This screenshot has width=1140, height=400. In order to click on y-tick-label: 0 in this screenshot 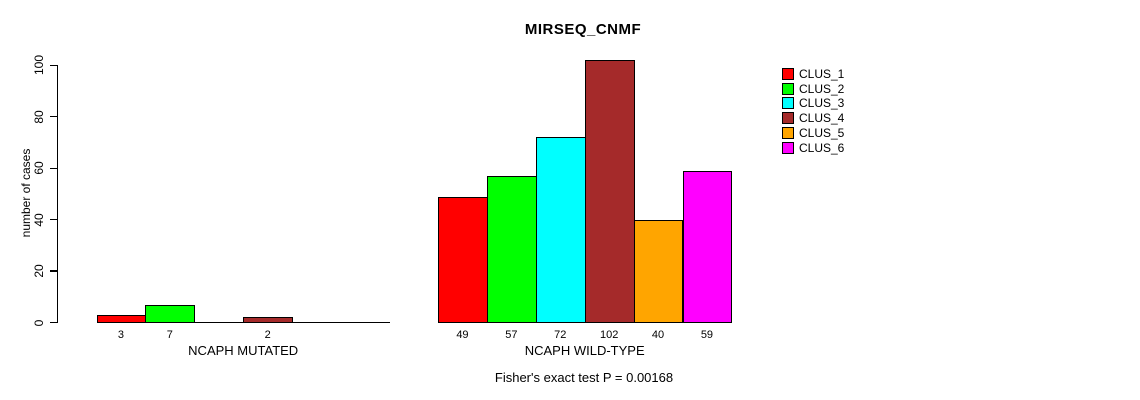, I will do `click(39, 322)`.